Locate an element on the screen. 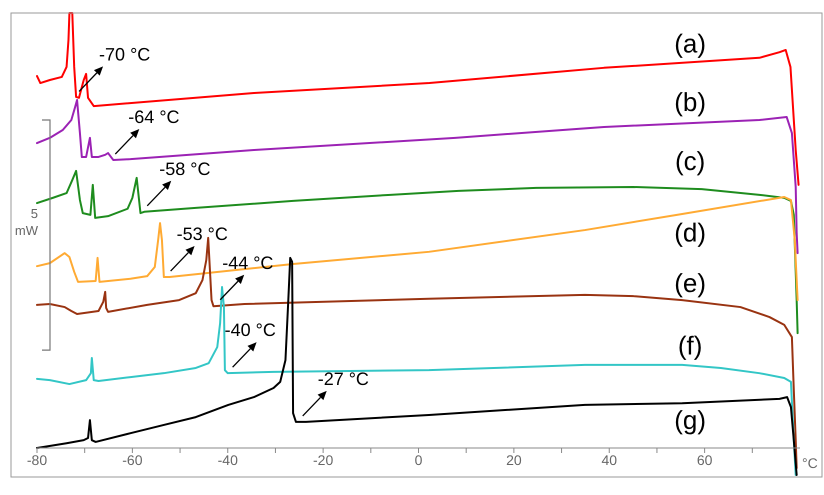 Image resolution: width=824 pixels, height=495 pixels. x-tick-label: -40 is located at coordinates (228, 460).